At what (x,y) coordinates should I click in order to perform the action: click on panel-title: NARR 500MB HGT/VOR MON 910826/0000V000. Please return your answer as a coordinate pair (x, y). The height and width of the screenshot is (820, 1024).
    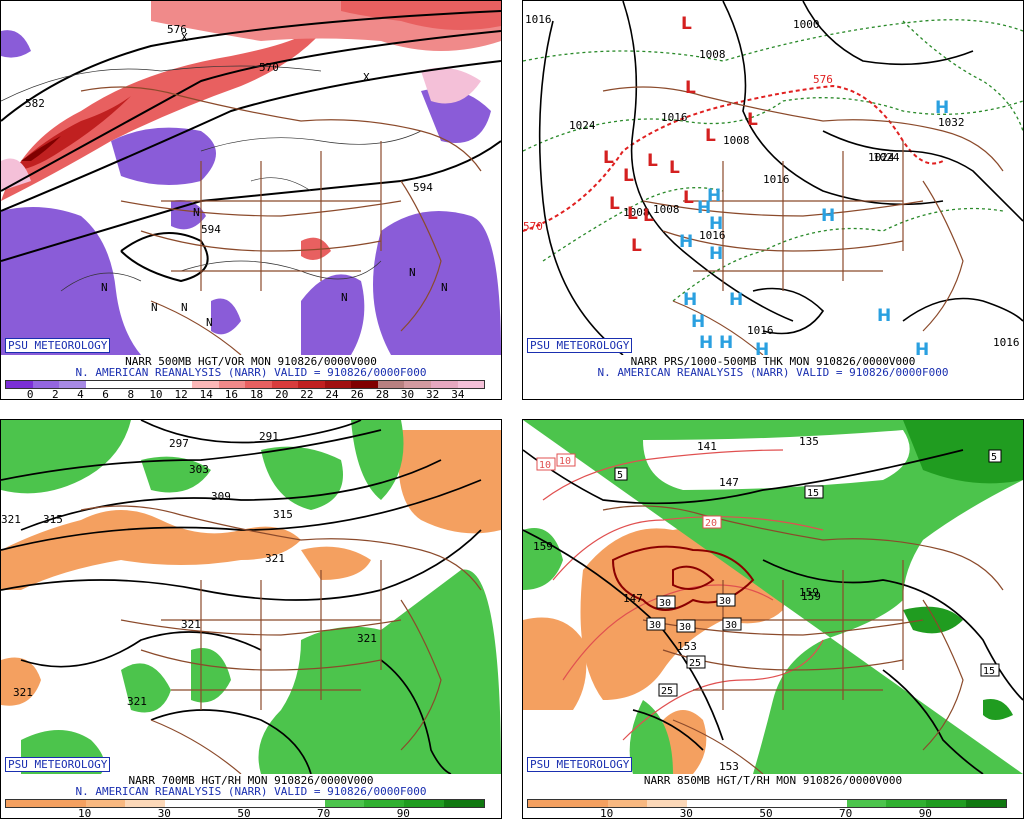
    Looking at the image, I should click on (251, 361).